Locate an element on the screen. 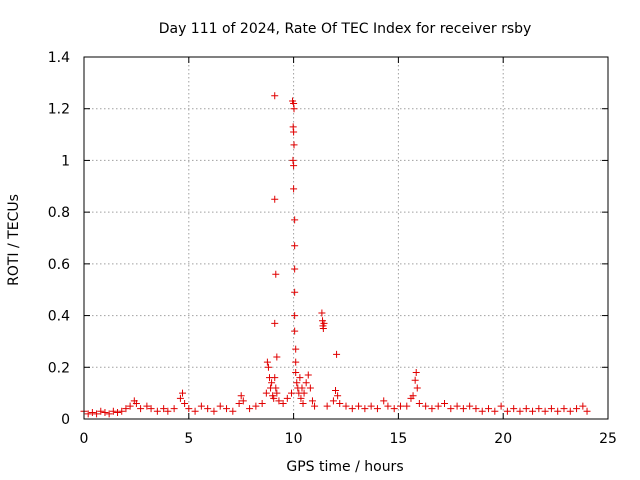 The image size is (640, 480). x-tick-label: 20 is located at coordinates (503, 439).